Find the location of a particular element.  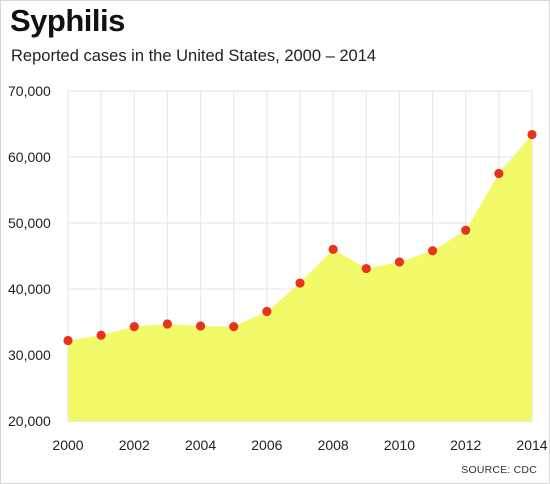

x-tick-label: 2004 is located at coordinates (200, 445).